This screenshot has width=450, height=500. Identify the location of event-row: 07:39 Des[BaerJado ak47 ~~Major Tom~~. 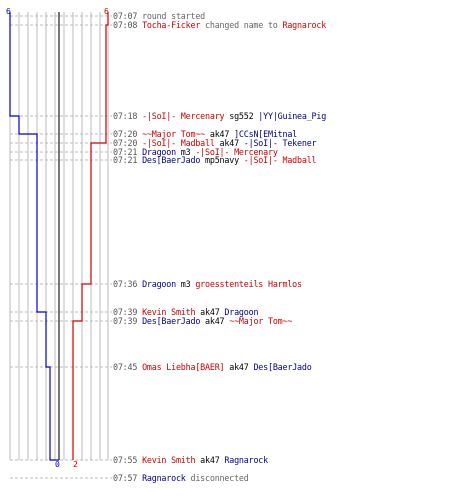
(202, 321).